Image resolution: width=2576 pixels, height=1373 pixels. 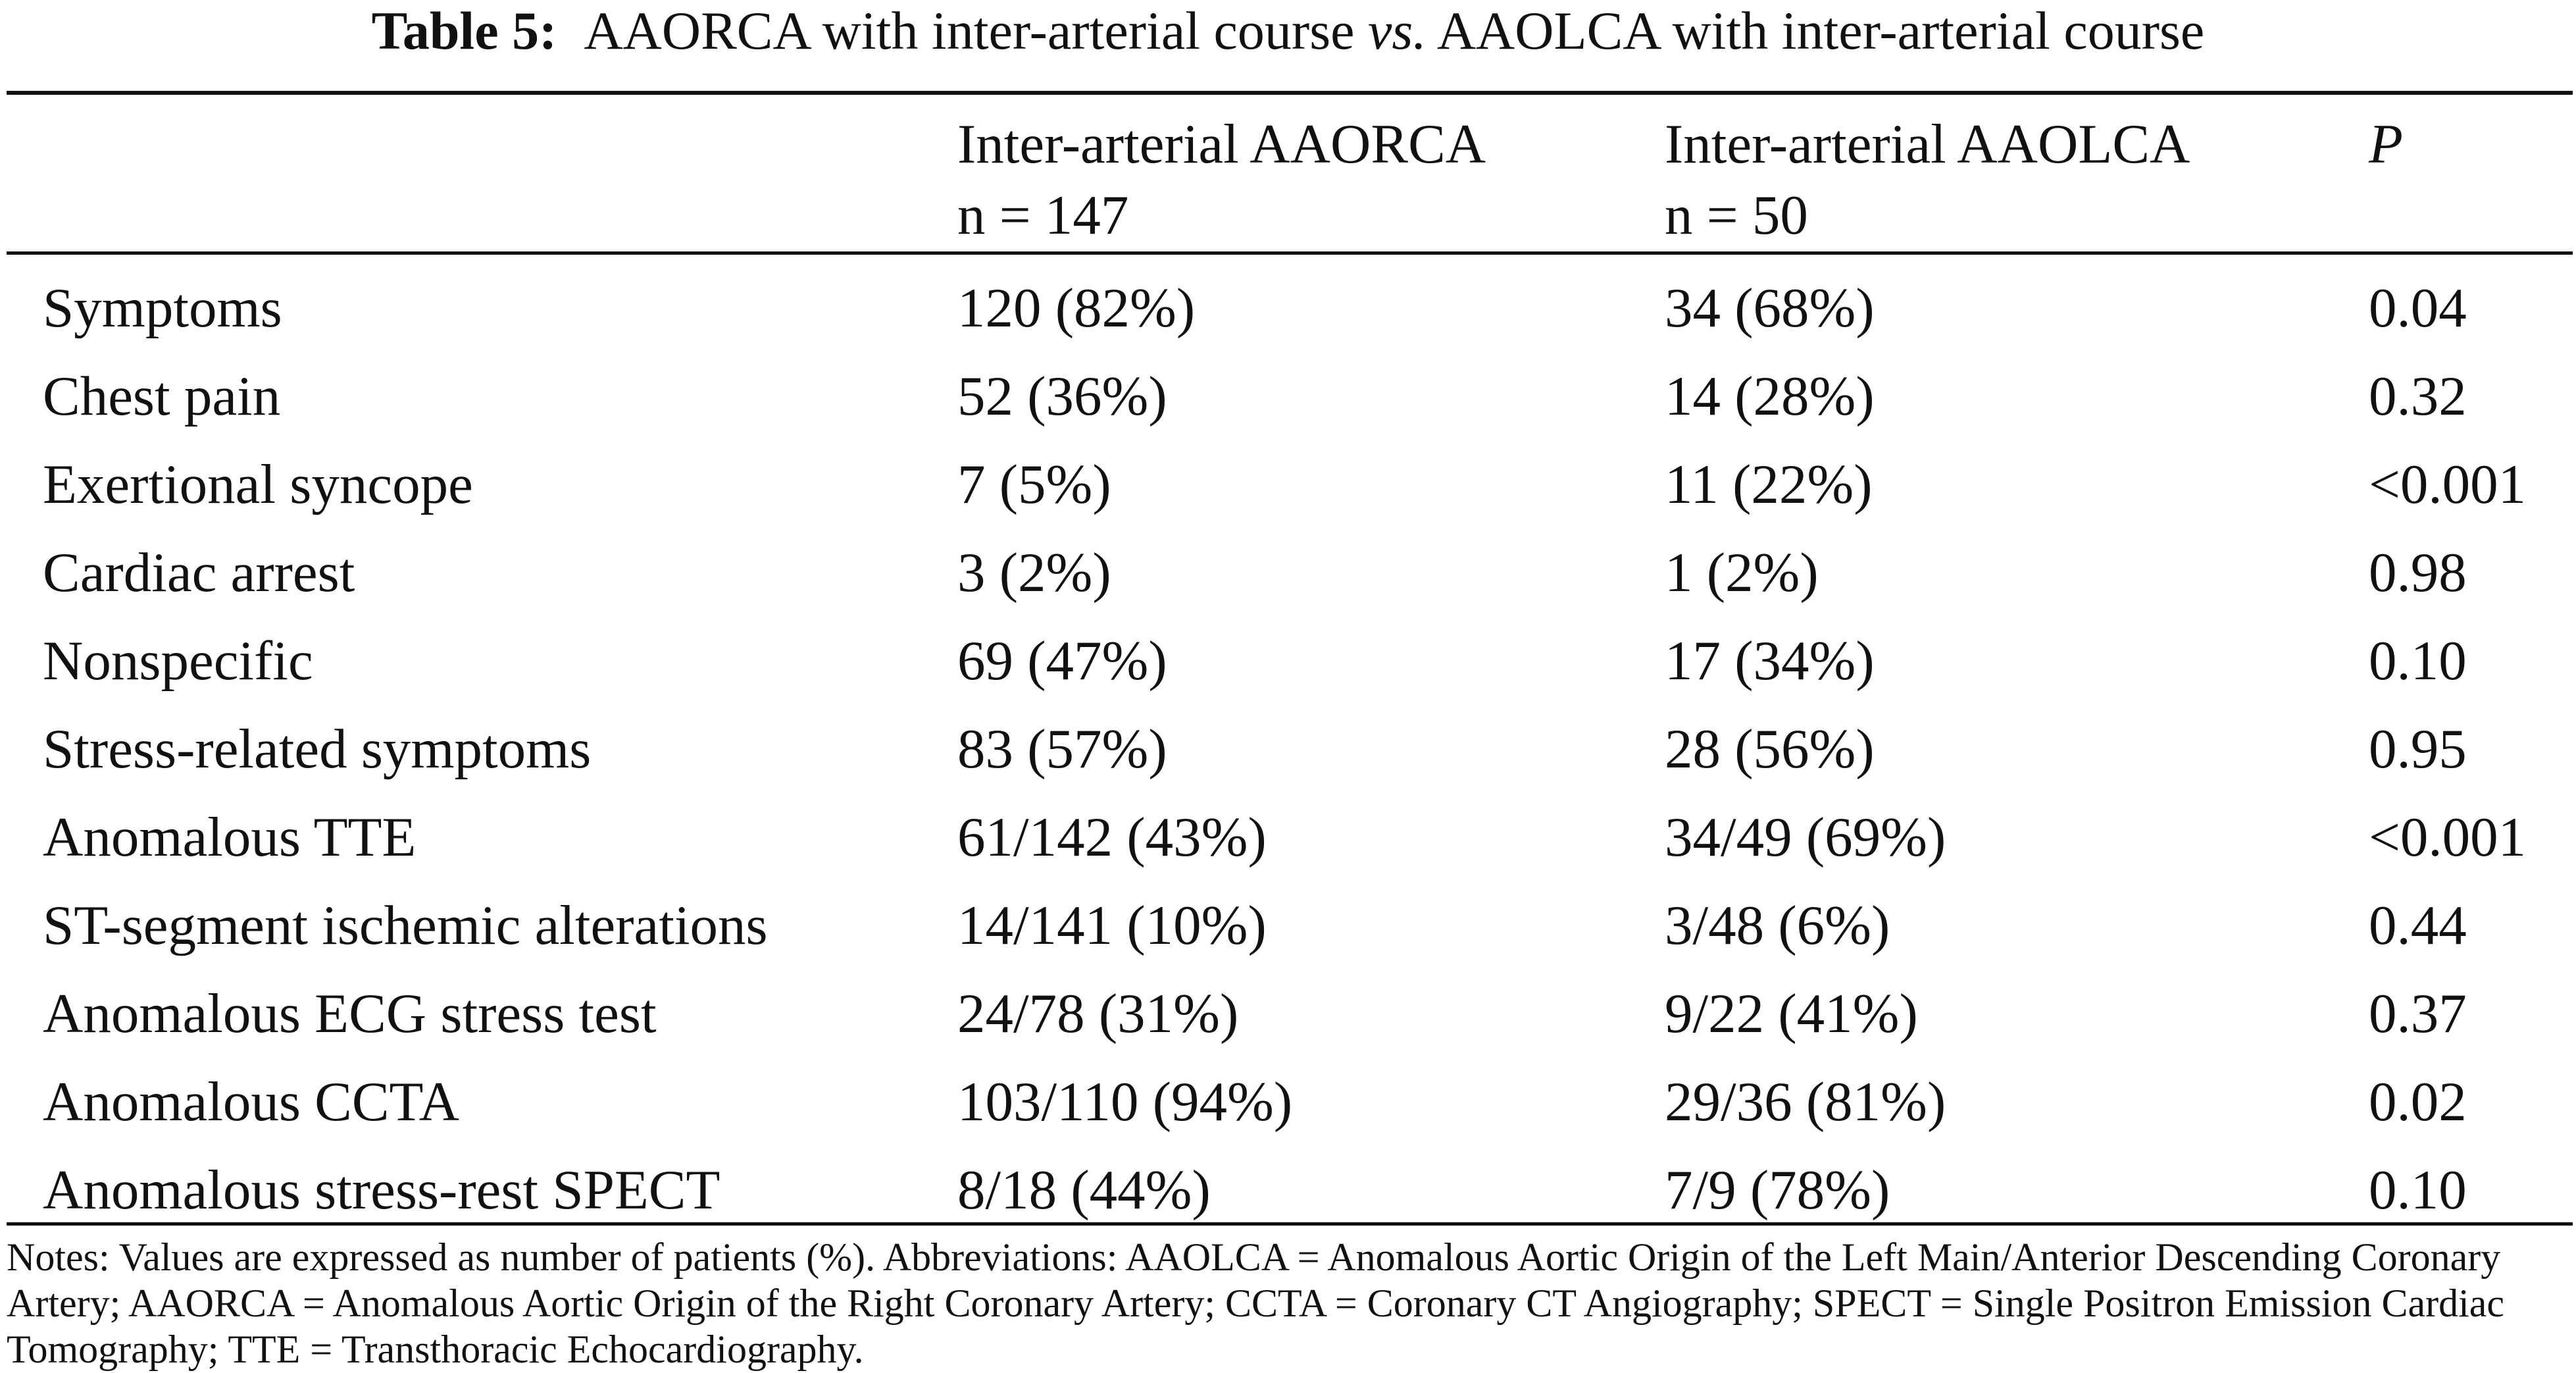 I want to click on header-col-p: P, so click(x=2386, y=144).